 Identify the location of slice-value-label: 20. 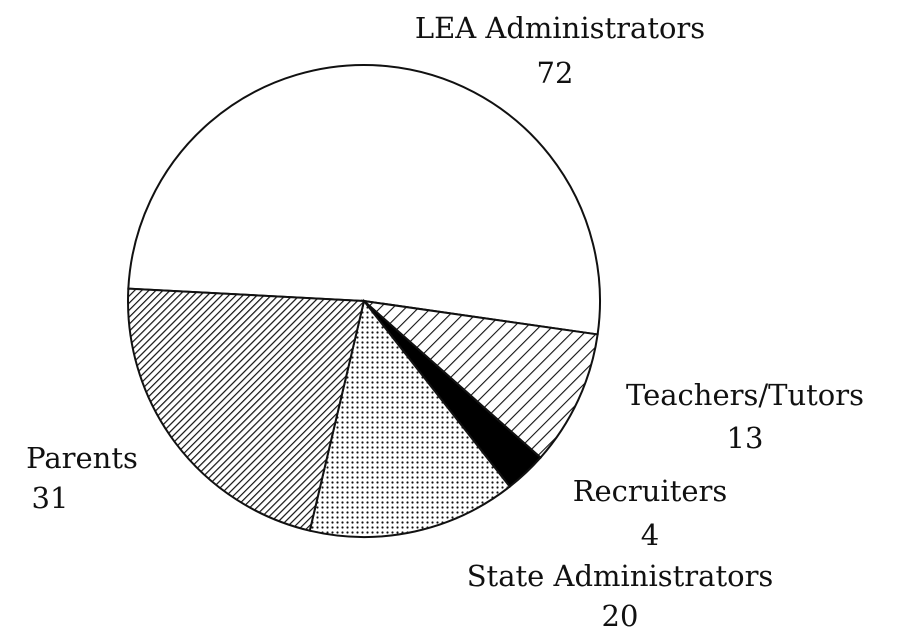
(620, 615).